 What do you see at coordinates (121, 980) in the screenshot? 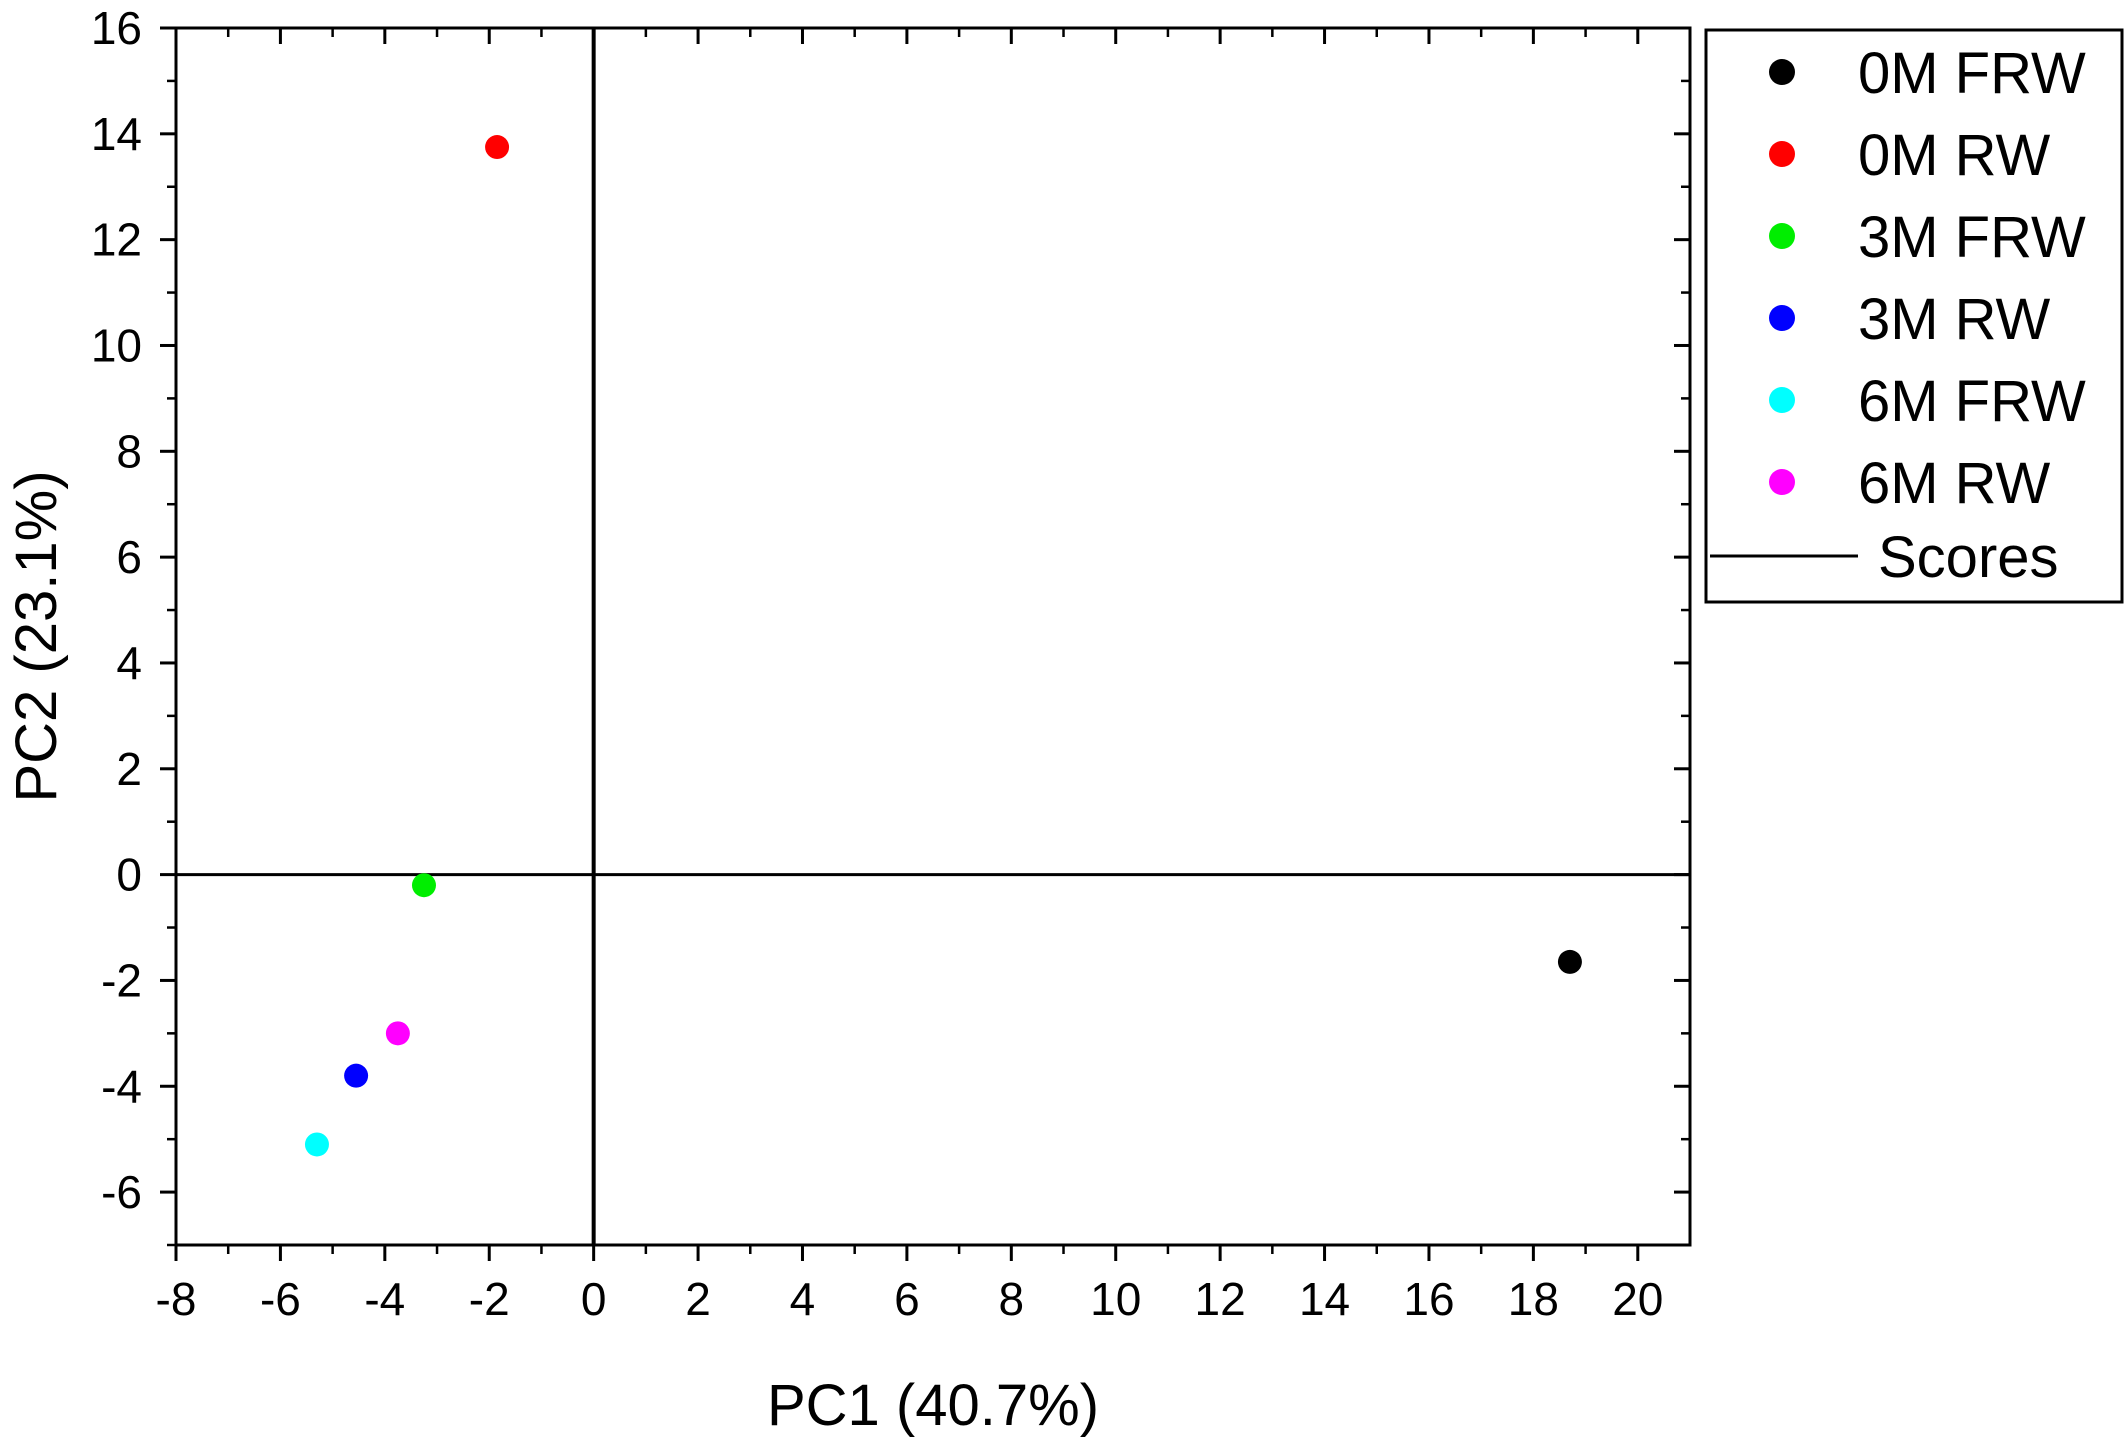
I see `y-tick-label: -2` at bounding box center [121, 980].